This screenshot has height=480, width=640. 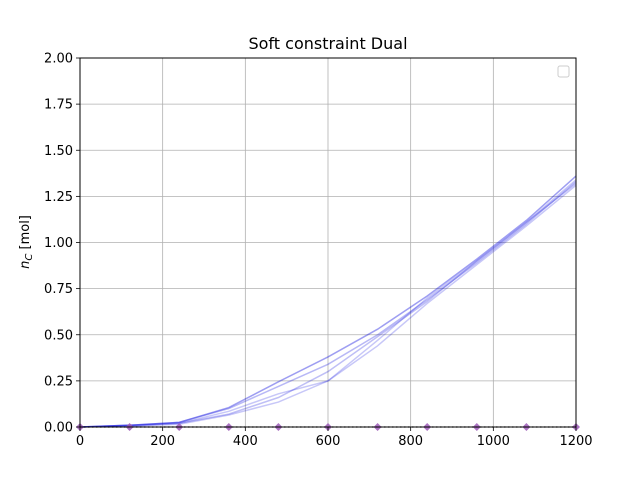 I want to click on x-tick-label: 800, so click(x=410, y=441).